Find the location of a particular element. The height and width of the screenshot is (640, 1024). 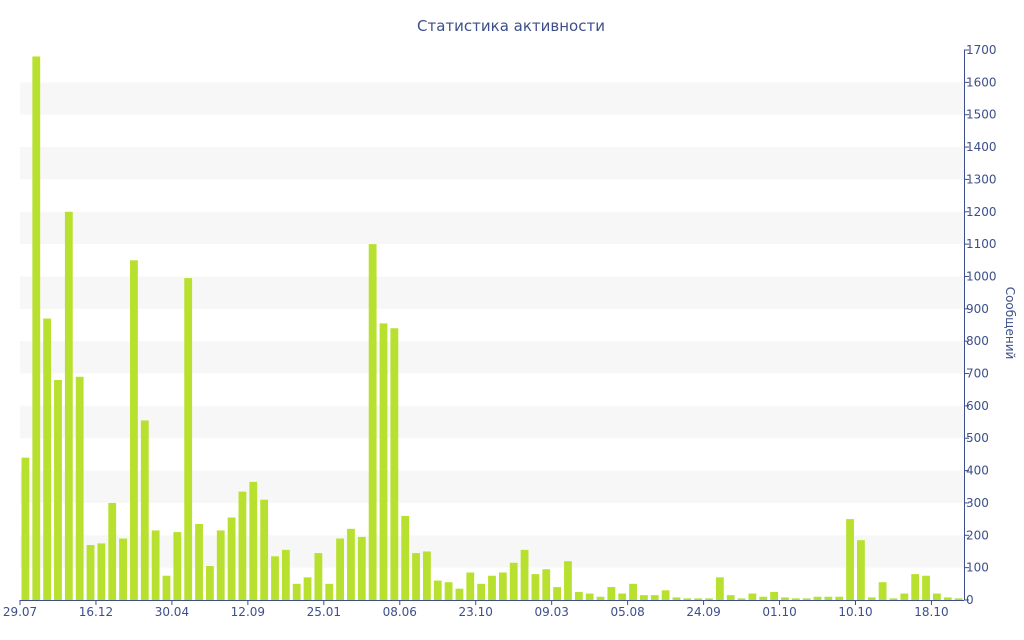

y-tick-label: 500 is located at coordinates (977, 438).